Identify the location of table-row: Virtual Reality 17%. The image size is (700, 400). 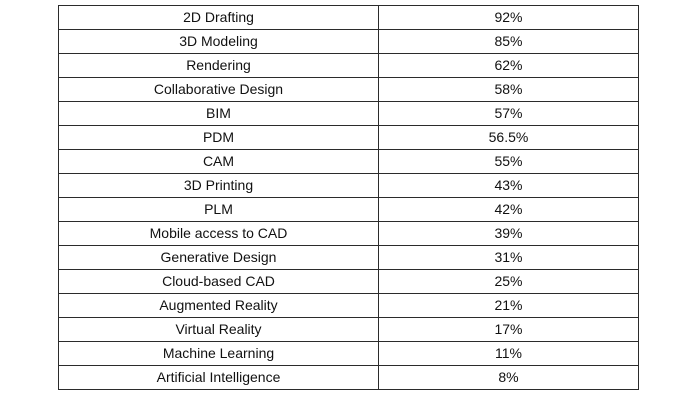
(348, 329).